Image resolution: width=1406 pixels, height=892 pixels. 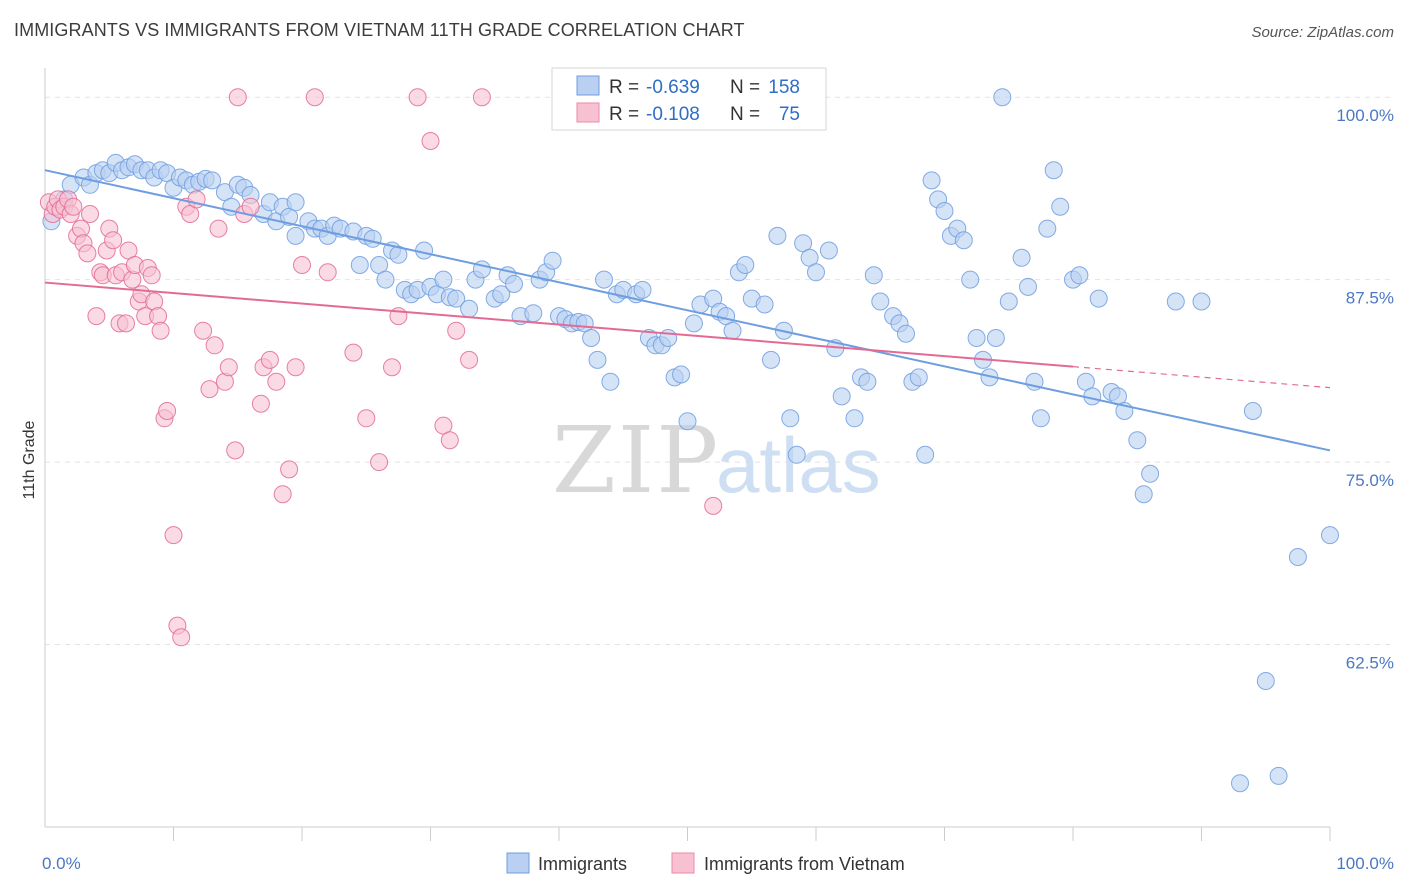 I want to click on trend-line-extension, so click(x=1201, y=377).